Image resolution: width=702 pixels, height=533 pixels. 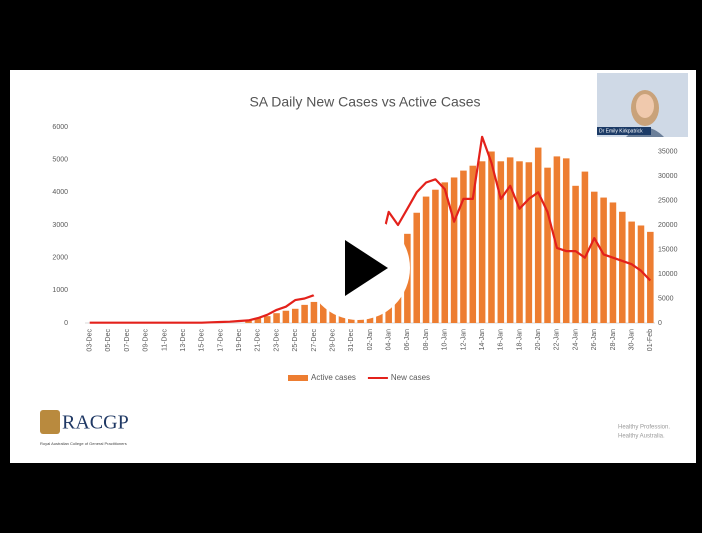 What do you see at coordinates (298, 378) in the screenshot?
I see `legend-swatch` at bounding box center [298, 378].